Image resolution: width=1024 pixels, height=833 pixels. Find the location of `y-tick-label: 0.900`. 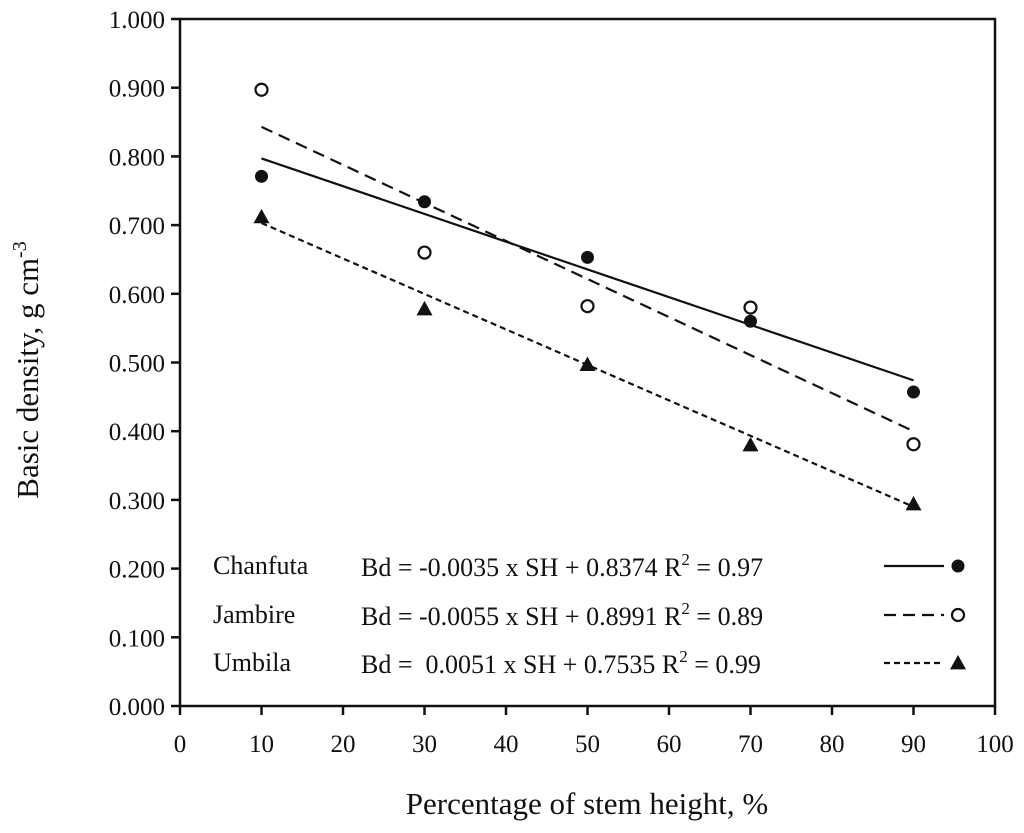

y-tick-label: 0.900 is located at coordinates (137, 89).